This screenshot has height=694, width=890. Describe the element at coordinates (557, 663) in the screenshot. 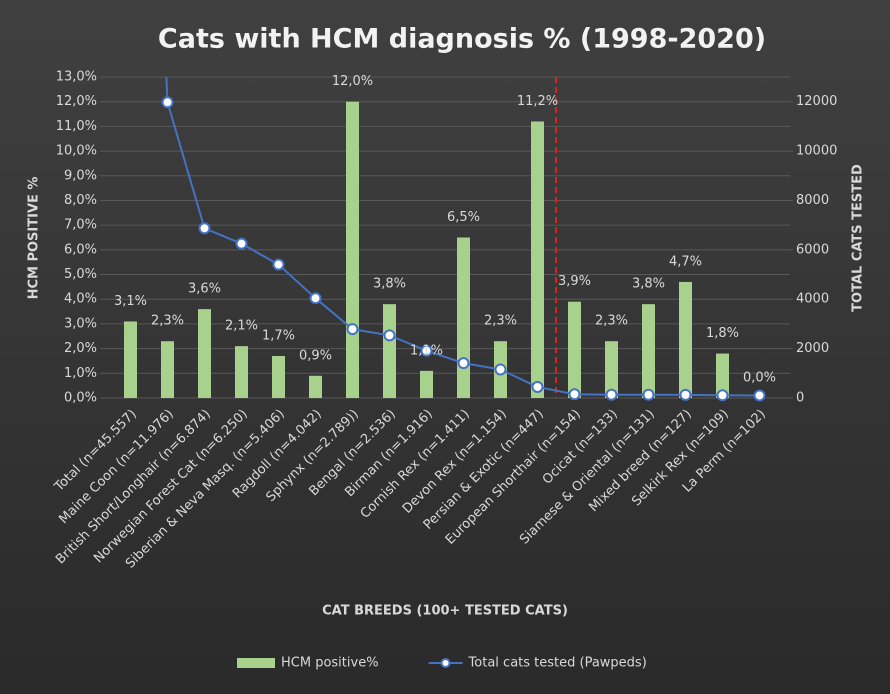

I see `legend-label: Total cats tested (Pawpeds)` at that location.